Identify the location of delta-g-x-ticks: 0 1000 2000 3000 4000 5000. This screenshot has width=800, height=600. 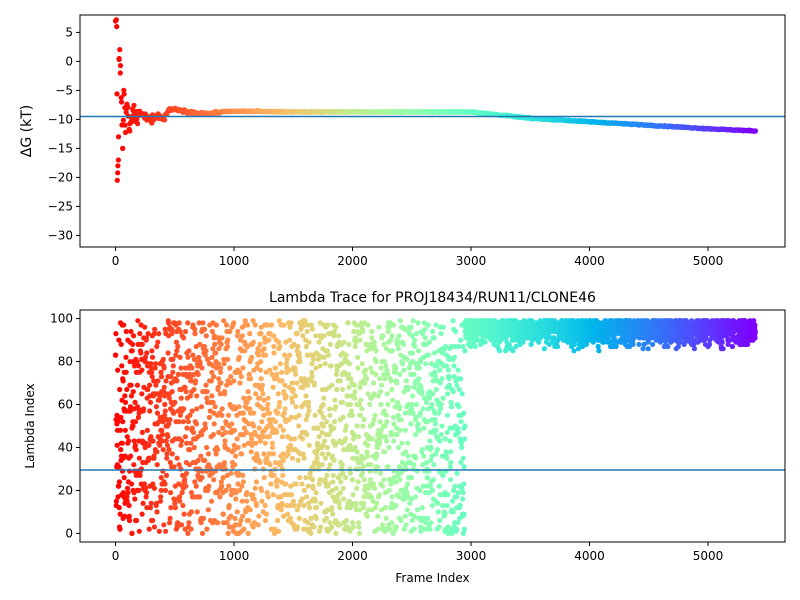
(417, 257).